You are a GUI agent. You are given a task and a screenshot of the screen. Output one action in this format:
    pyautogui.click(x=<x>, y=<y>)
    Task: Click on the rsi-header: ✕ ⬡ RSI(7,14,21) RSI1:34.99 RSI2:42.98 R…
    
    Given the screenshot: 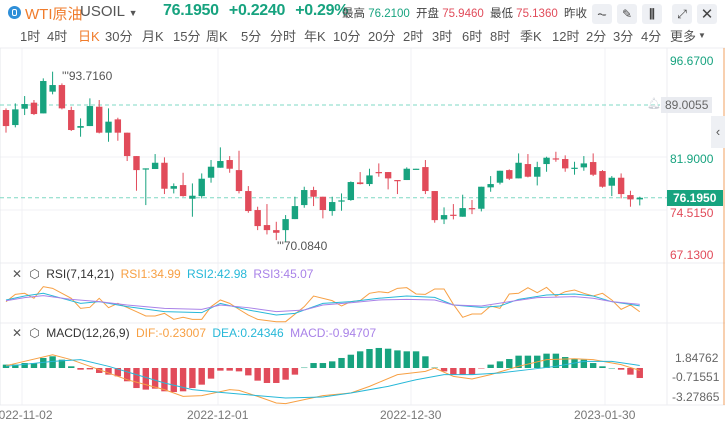 What is the action you would take?
    pyautogui.click(x=162, y=274)
    